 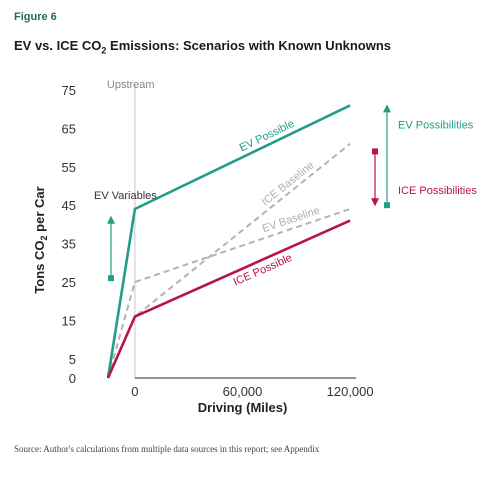 I want to click on ev-variables-arrow-arrowhead, so click(x=111, y=219).